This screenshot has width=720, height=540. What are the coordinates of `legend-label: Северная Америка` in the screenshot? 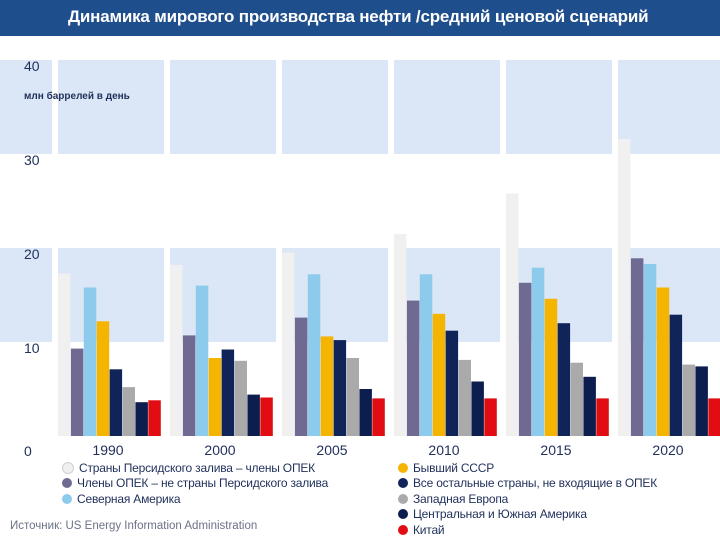 It's located at (129, 498).